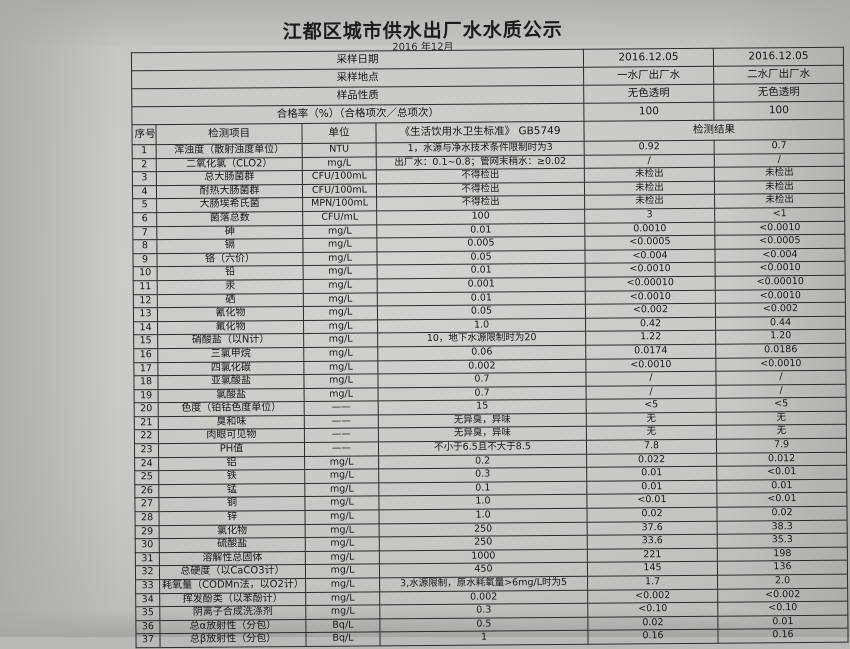 Image resolution: width=850 pixels, height=649 pixels. Describe the element at coordinates (649, 242) in the screenshot. I see `cell-result-plant1: <0.0005` at that location.